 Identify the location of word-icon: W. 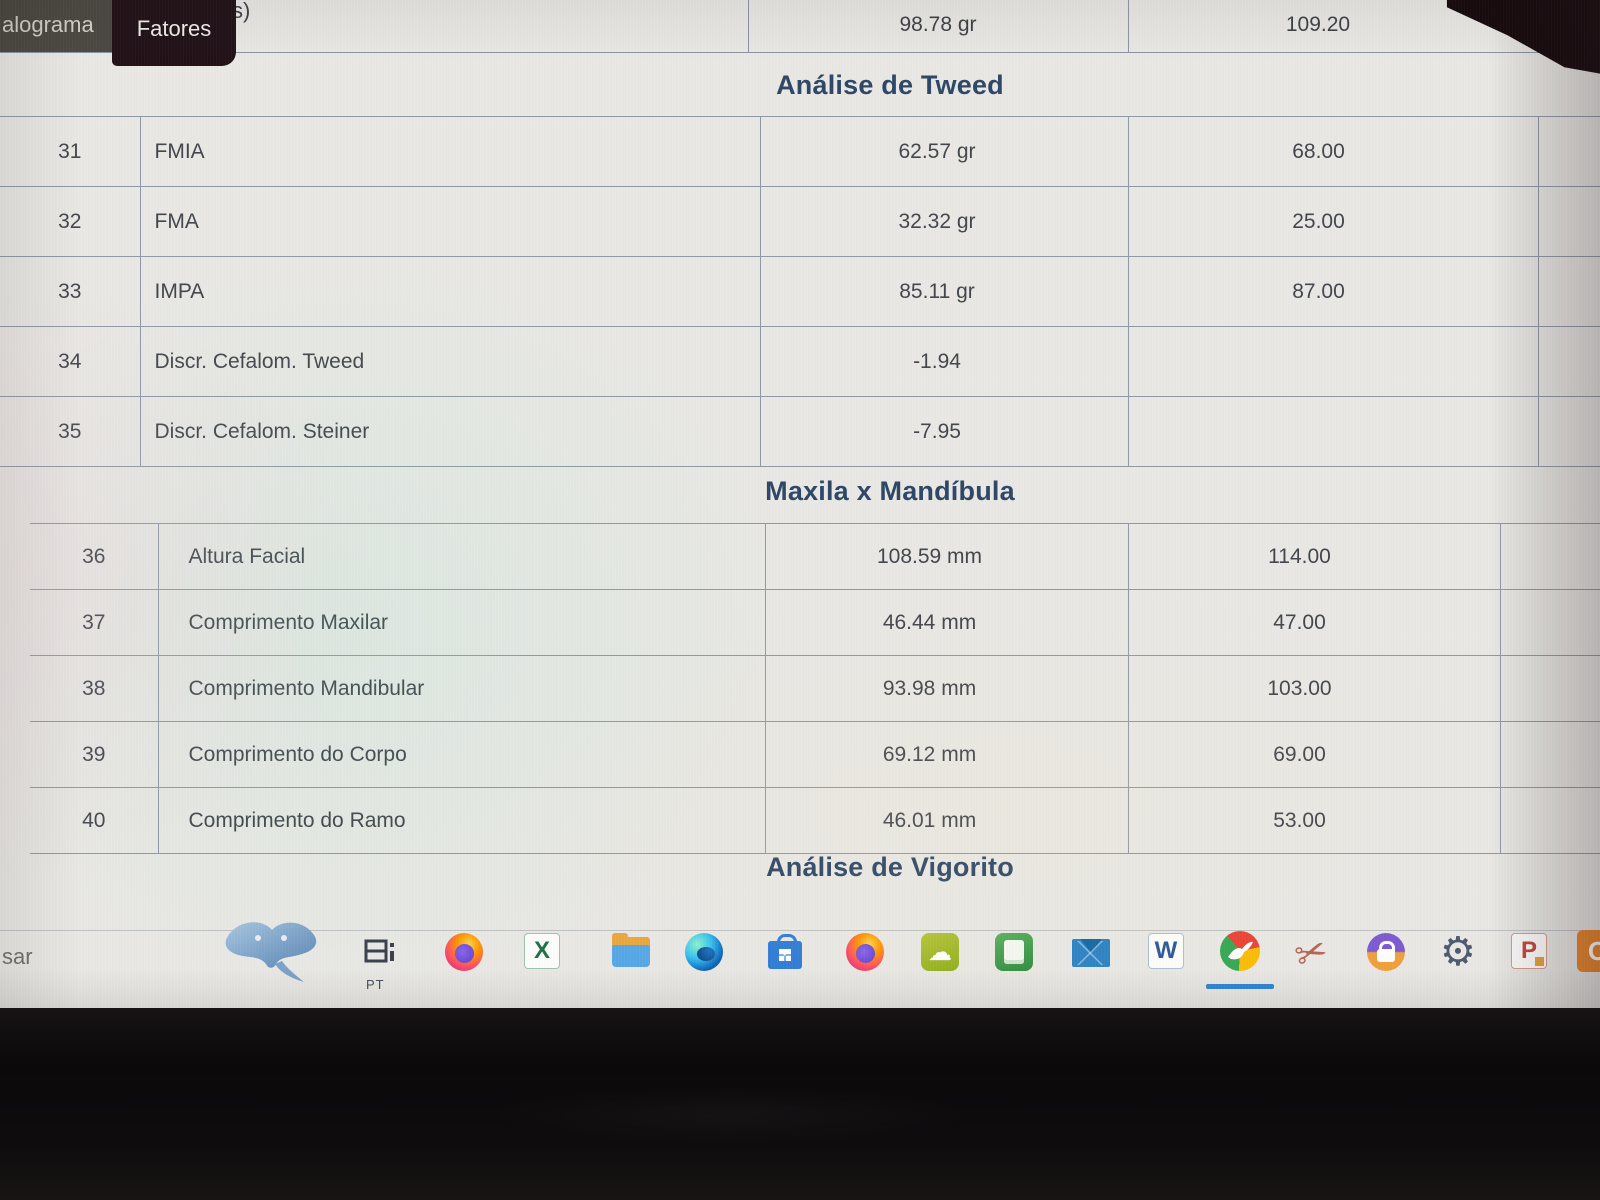
(1167, 952).